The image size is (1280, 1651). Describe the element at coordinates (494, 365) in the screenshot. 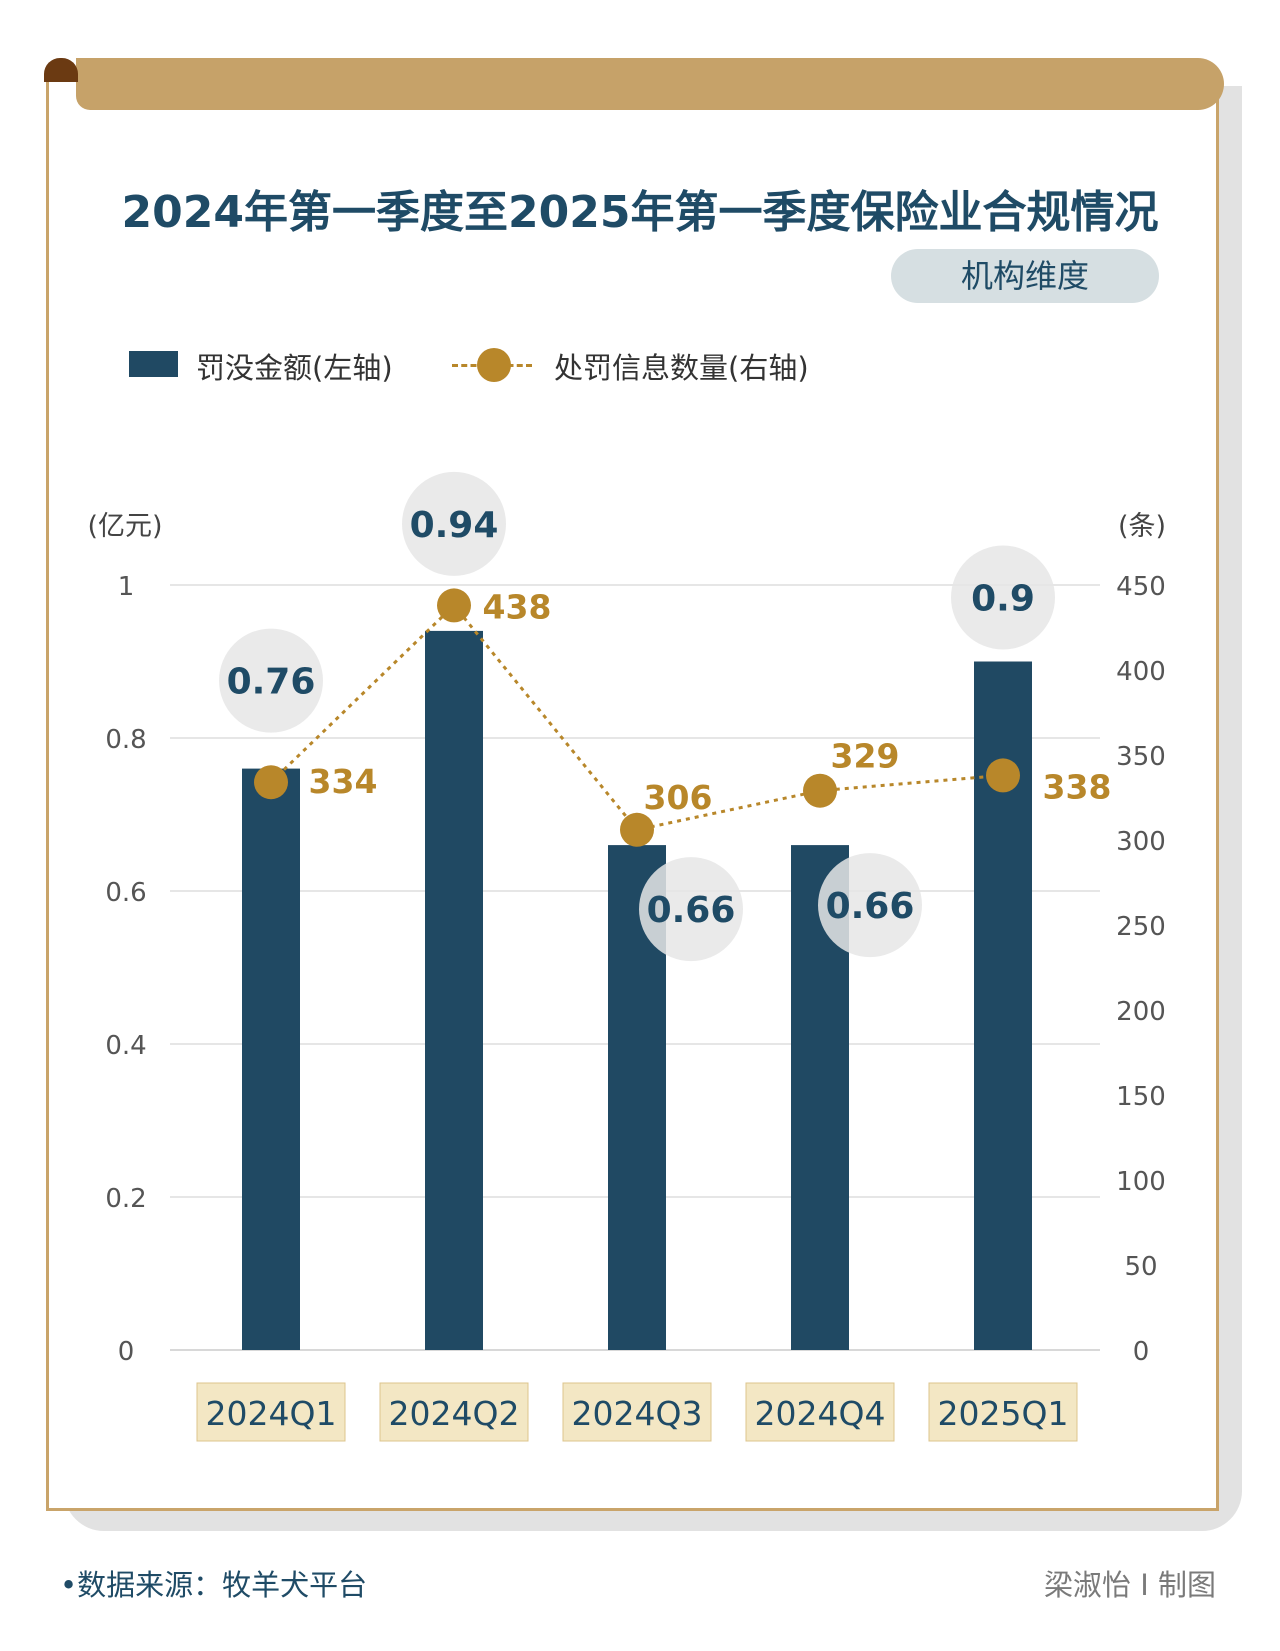

I see `legend-dot-swatch` at that location.